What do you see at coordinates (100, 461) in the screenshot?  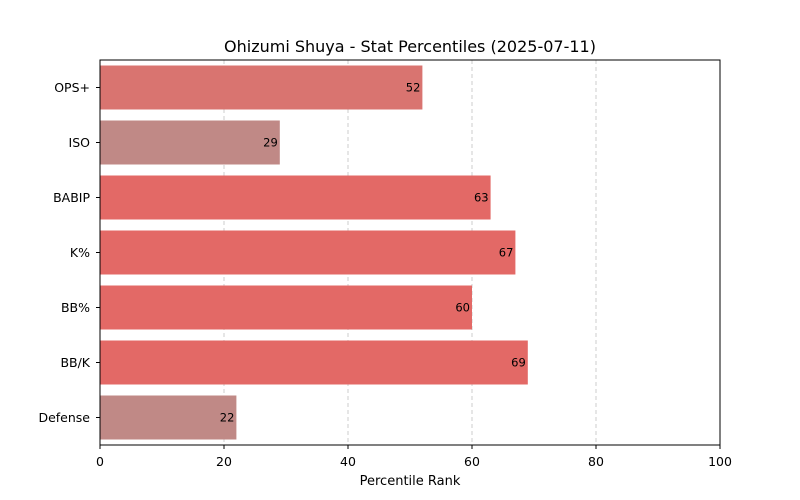 I see `x-tick-label: 0` at bounding box center [100, 461].